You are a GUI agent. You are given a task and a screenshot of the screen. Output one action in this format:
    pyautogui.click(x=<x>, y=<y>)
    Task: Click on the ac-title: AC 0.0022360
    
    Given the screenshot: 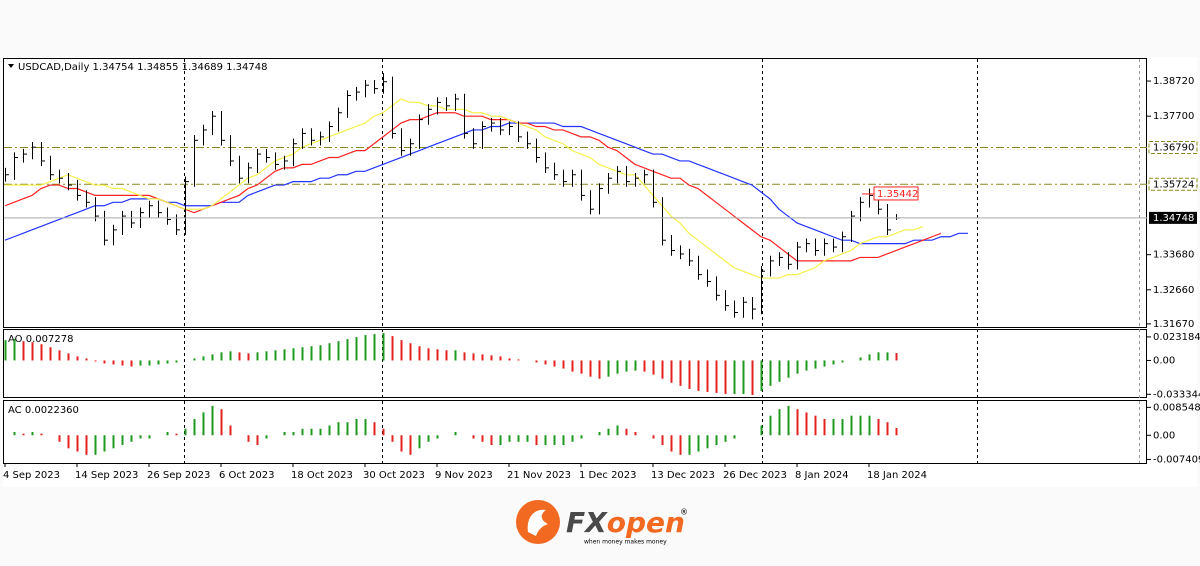 What is the action you would take?
    pyautogui.click(x=43, y=410)
    